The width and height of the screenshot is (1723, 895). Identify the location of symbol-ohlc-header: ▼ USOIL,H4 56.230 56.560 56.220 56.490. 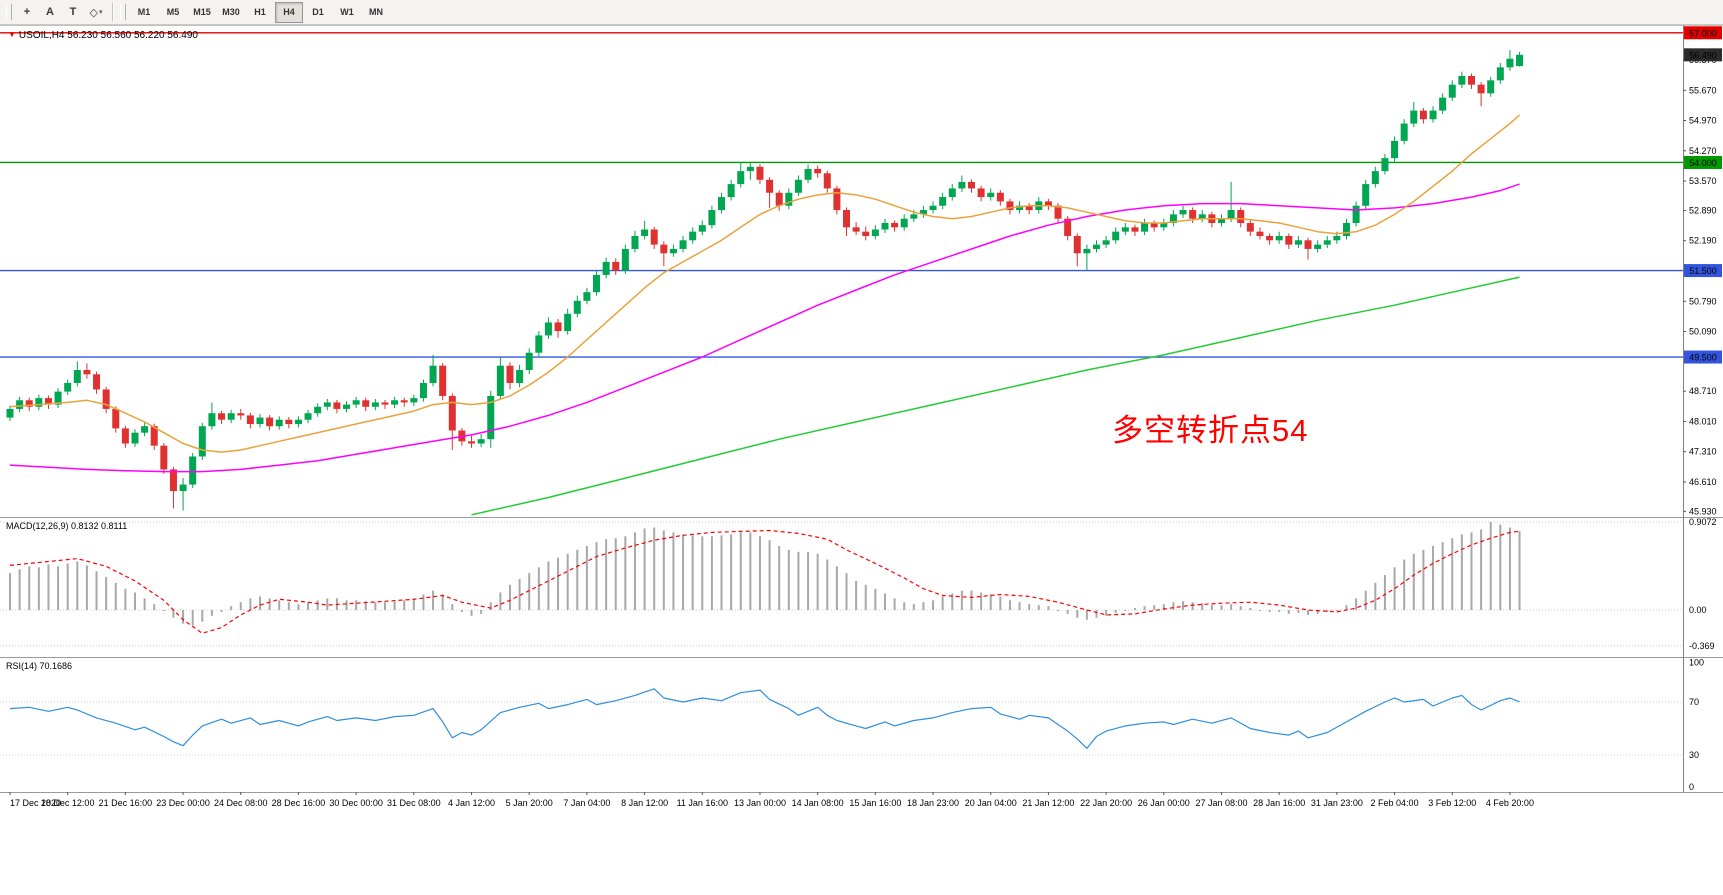
(103, 35).